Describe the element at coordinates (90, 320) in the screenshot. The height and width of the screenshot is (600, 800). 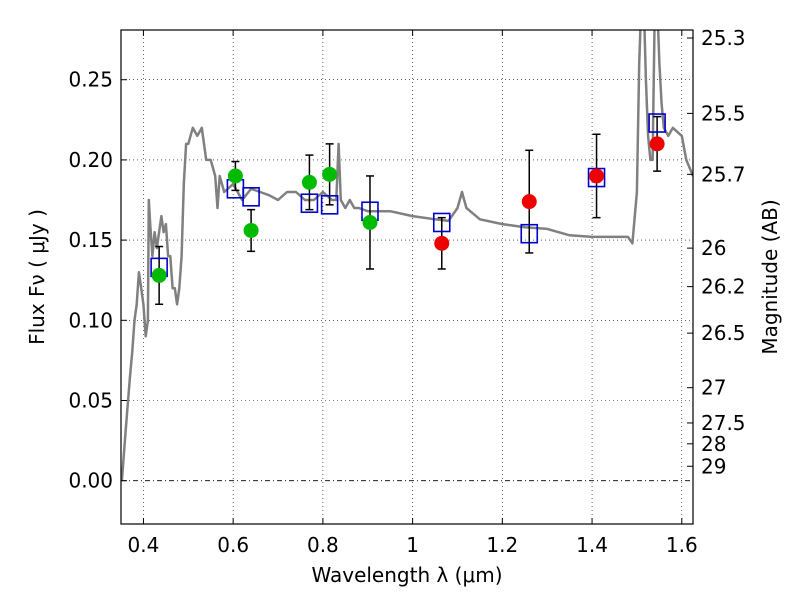
I see `y-tick-label: 0.10` at that location.